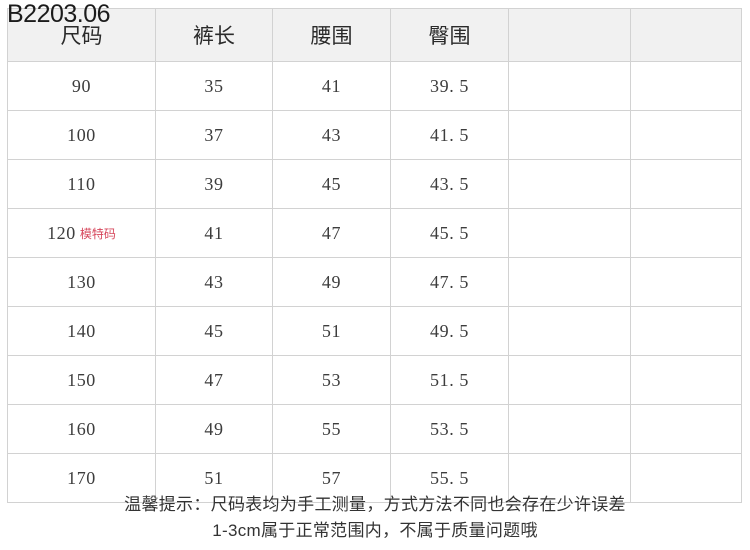 The image size is (750, 550). What do you see at coordinates (81, 35) in the screenshot?
I see `column-header-size: 尺码` at bounding box center [81, 35].